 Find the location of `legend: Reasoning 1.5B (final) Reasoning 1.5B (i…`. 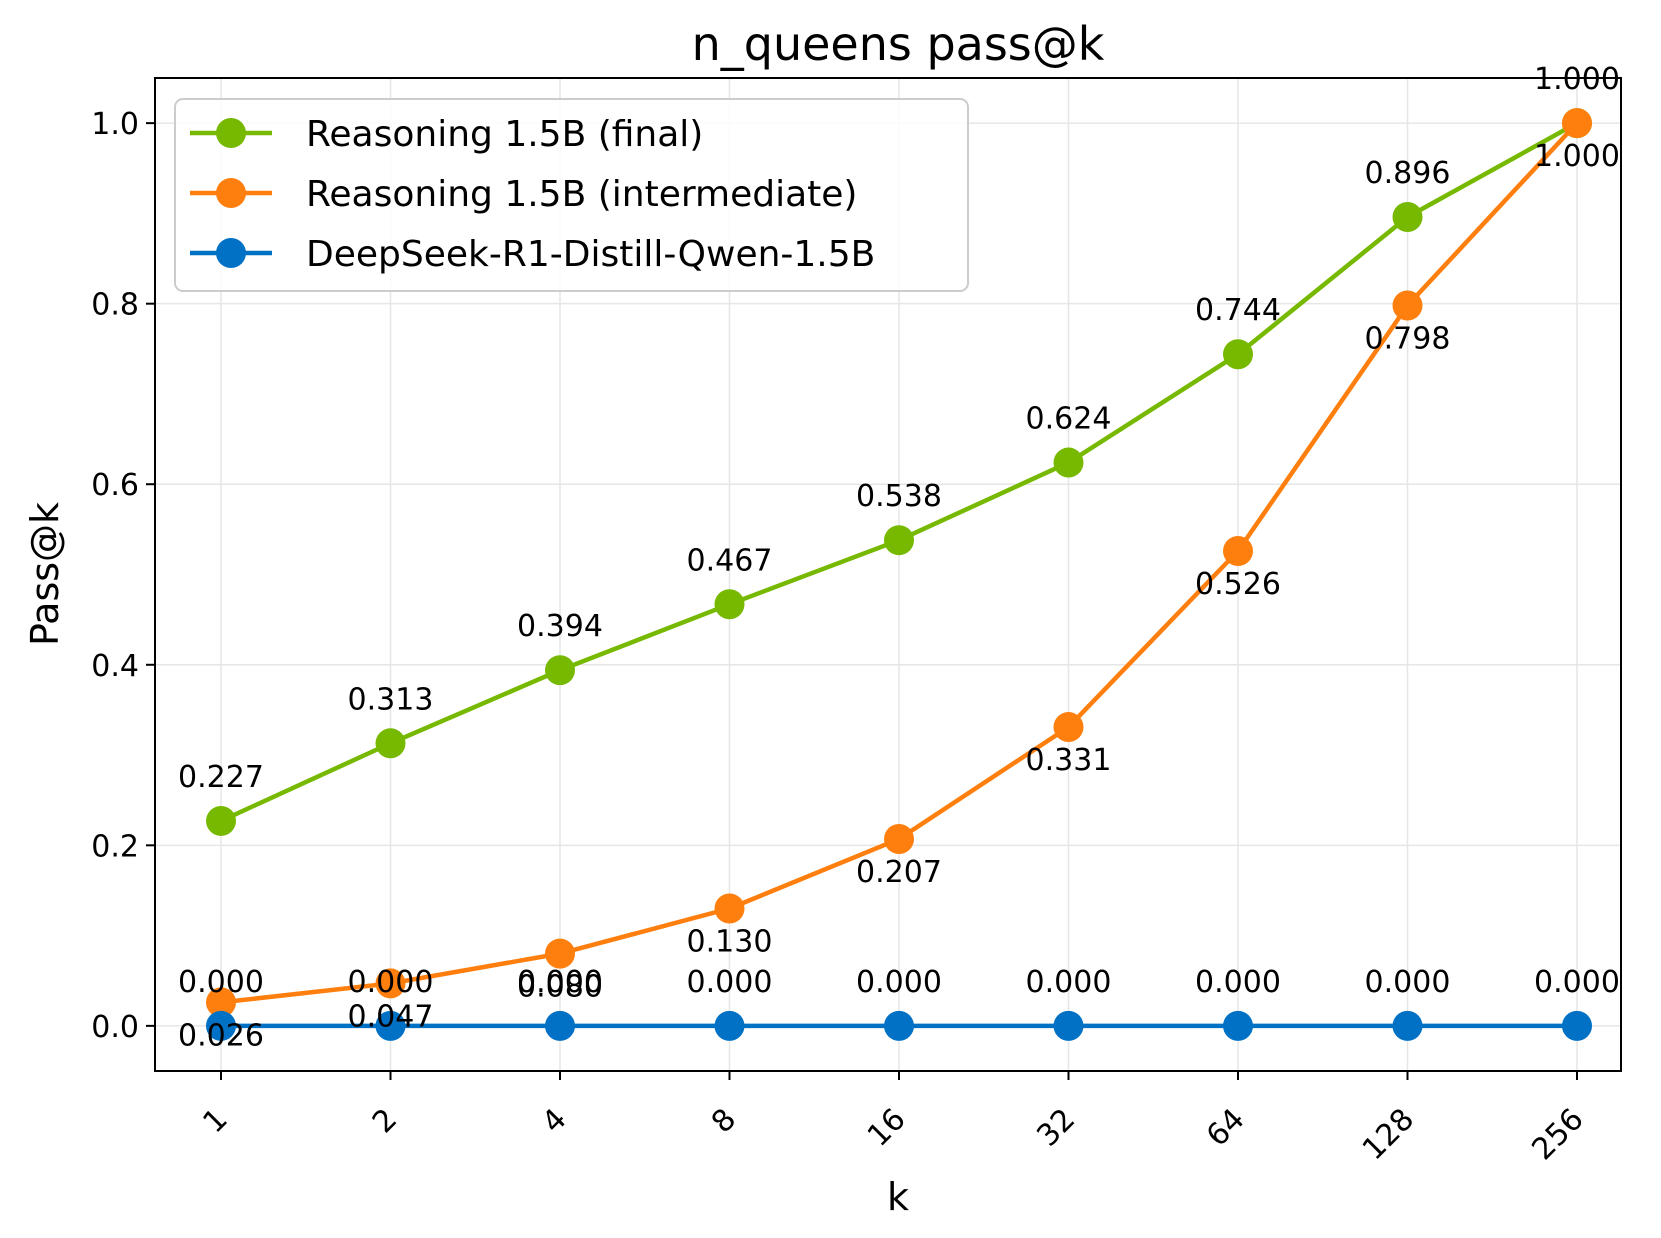

legend: Reasoning 1.5B (final) Reasoning 1.5B (i… is located at coordinates (571, 195).